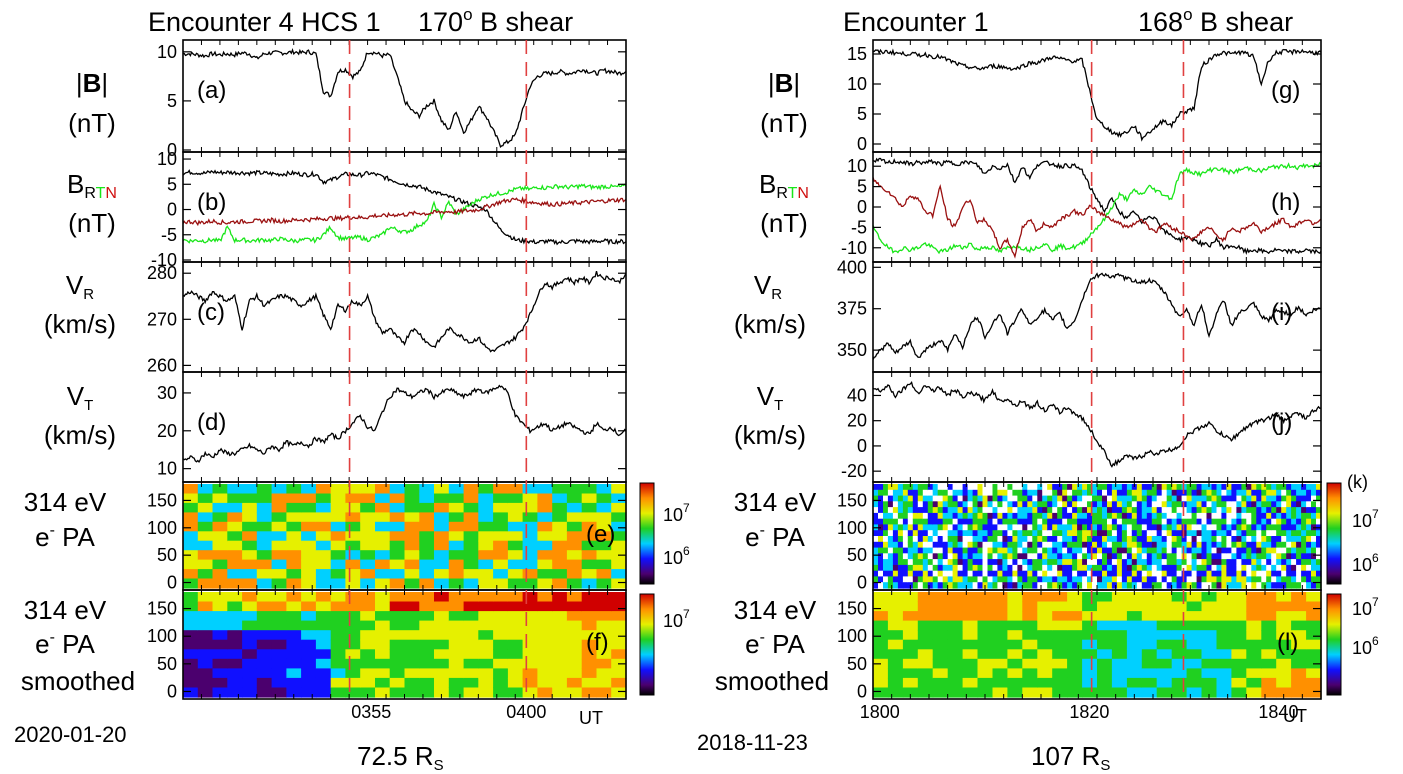 The height and width of the screenshot is (774, 1403). What do you see at coordinates (916, 22) in the screenshot?
I see `right-title-encounter: Encounter 1` at bounding box center [916, 22].